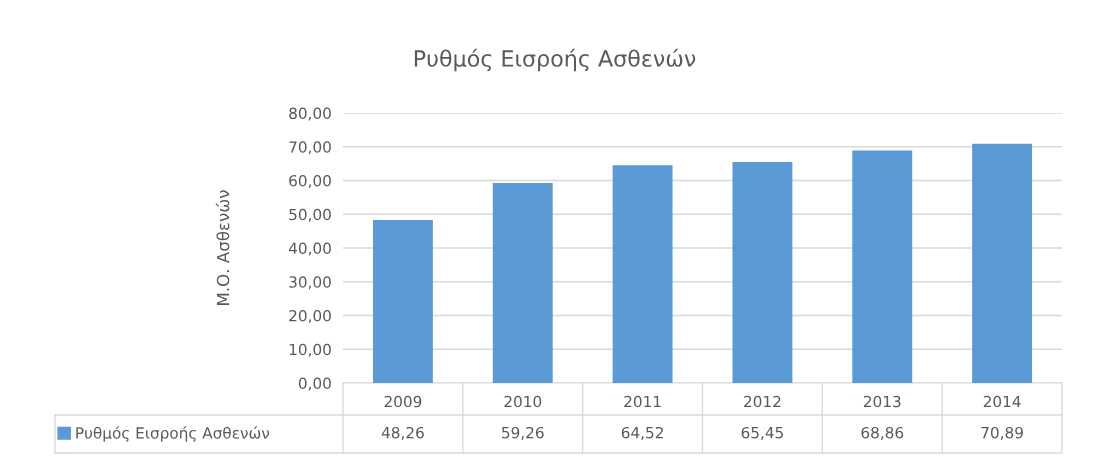 The image size is (1109, 462). What do you see at coordinates (310, 114) in the screenshot?
I see `y-tick-label: 80,00` at bounding box center [310, 114].